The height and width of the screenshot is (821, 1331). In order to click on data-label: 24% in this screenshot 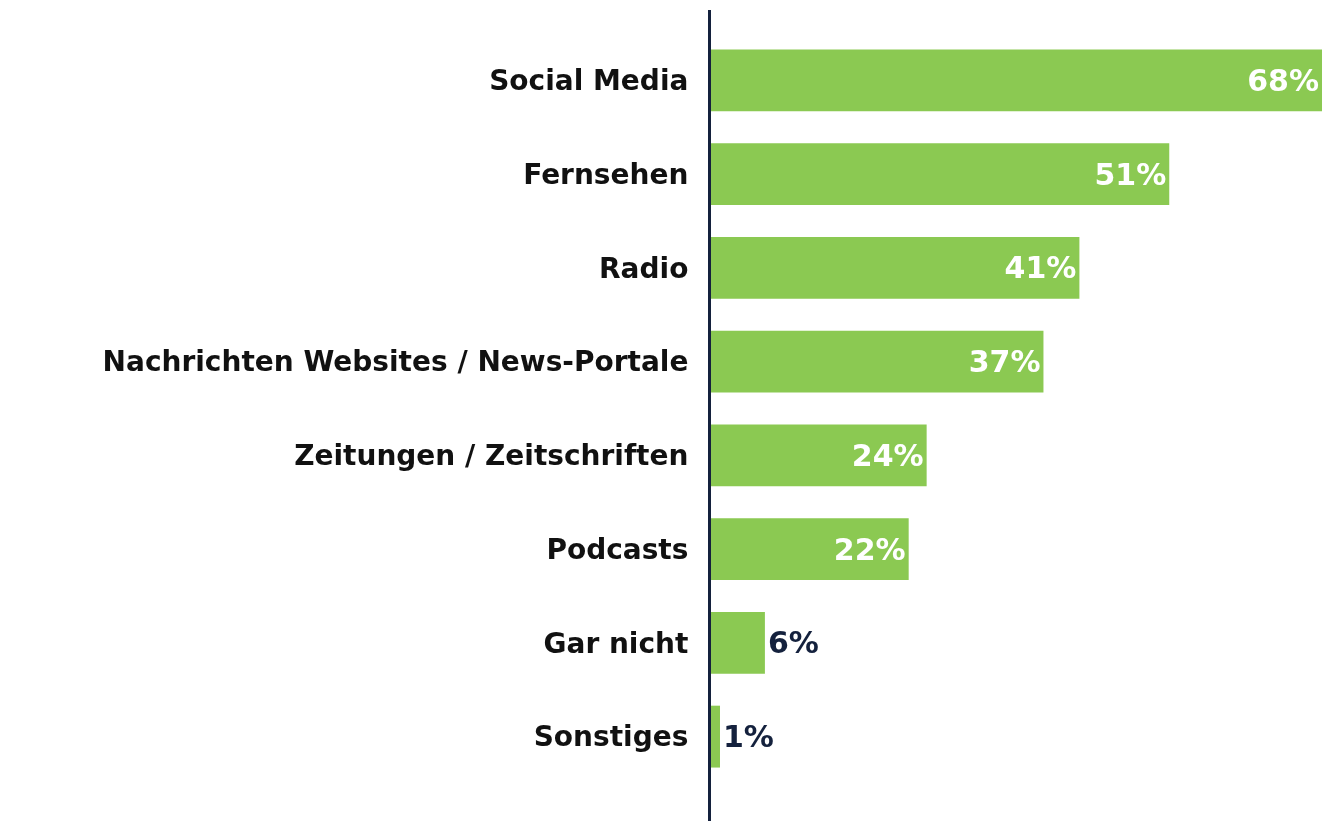, I will do `click(887, 455)`.